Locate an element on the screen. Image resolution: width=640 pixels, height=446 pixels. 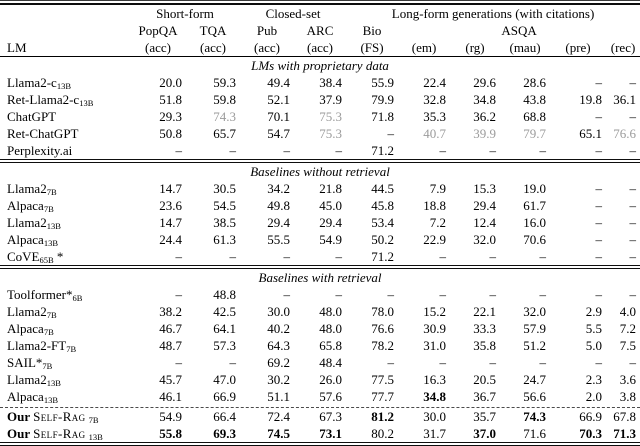
metric-value-cell: 51.2 is located at coordinates (535, 345).